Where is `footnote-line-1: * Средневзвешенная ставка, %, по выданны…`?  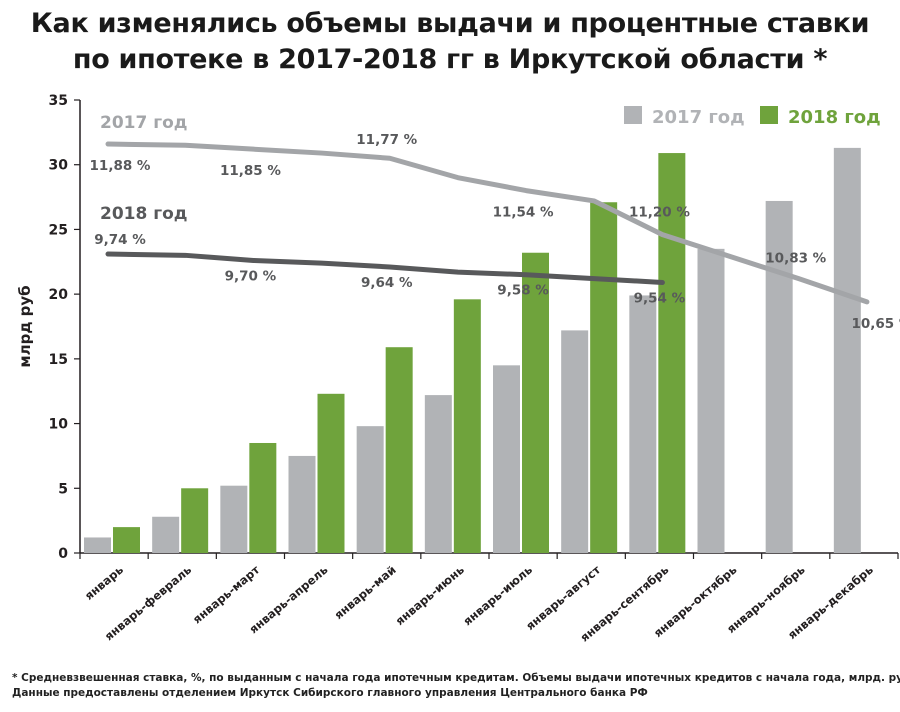 footnote-line-1: * Средневзвешенная ставка, %, по выданны… is located at coordinates (456, 678).